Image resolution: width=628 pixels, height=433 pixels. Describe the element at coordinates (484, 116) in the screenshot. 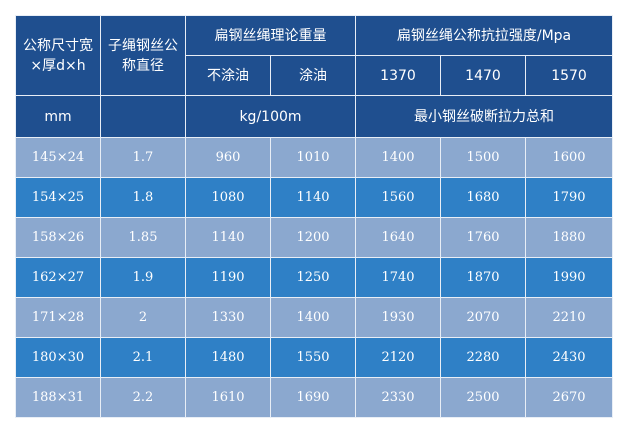

I see `unit-cell: 最小钢丝破断拉力总和` at that location.